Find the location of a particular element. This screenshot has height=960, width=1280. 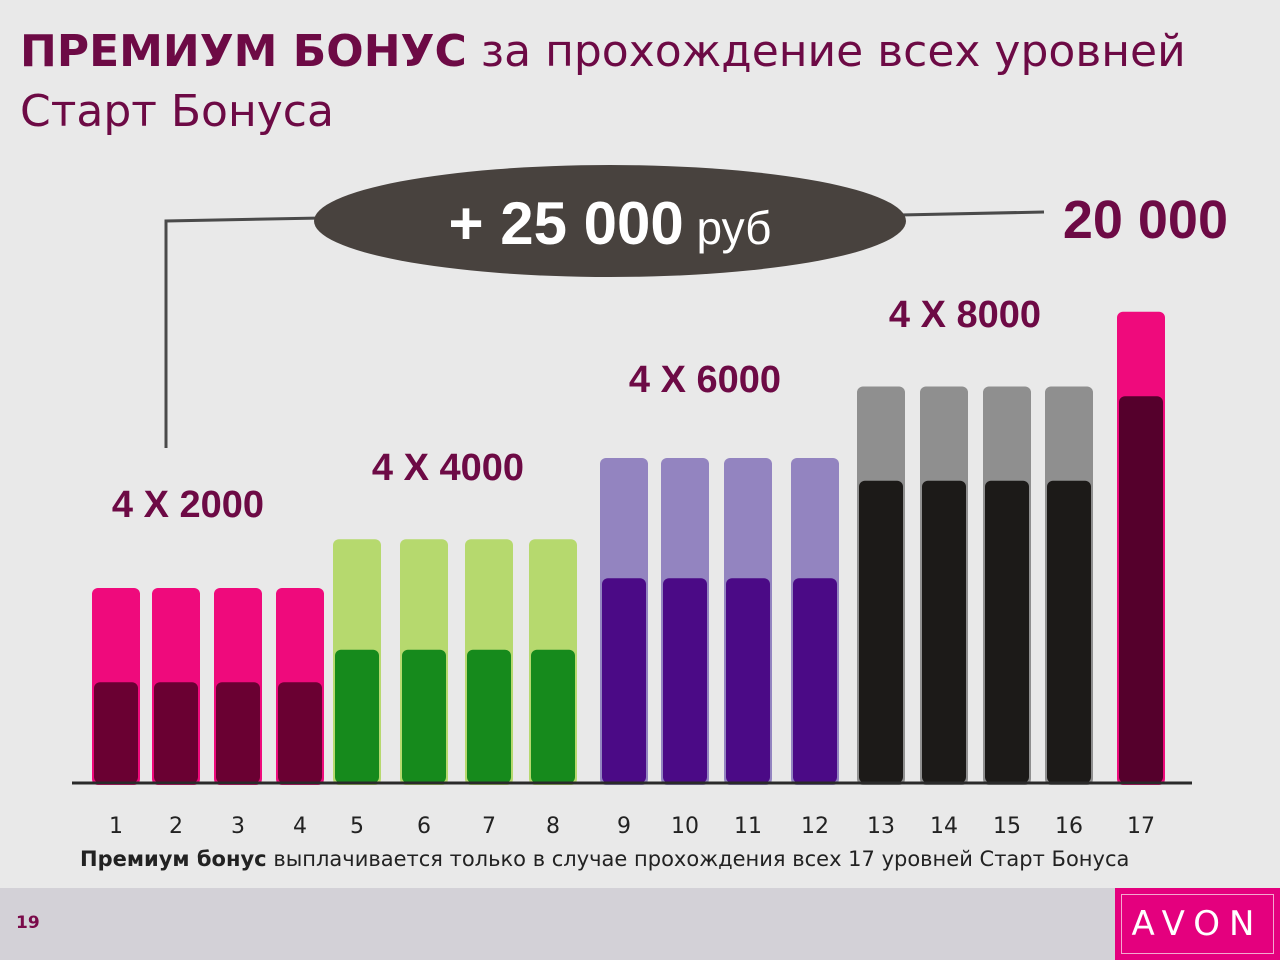

x-tick-label-13: 13 is located at coordinates (881, 826).